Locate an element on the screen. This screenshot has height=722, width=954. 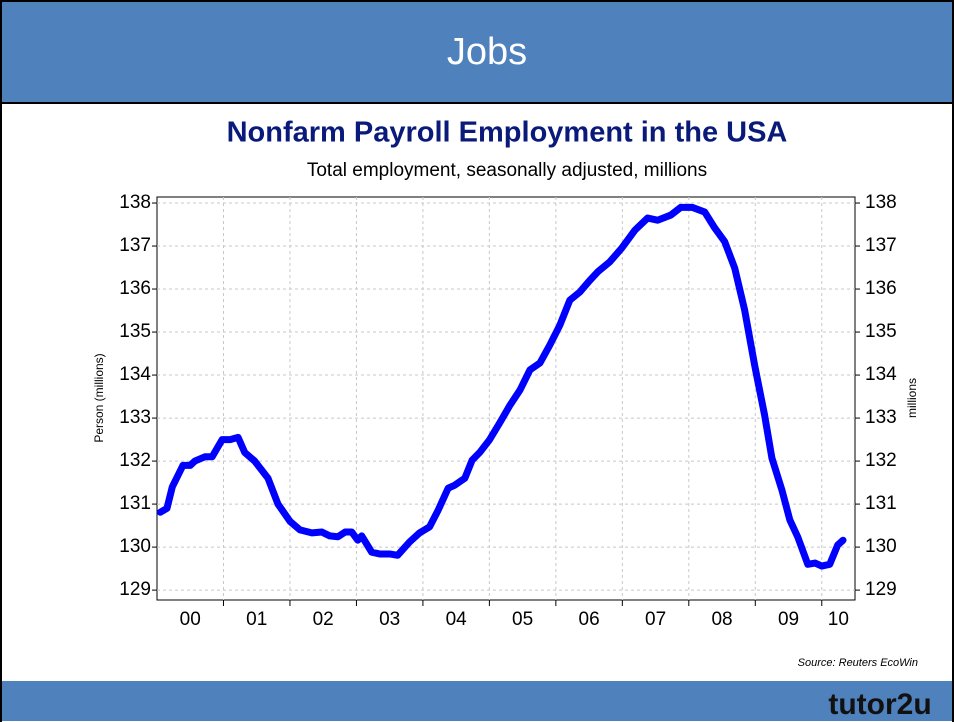
y-tick-label: 136 is located at coordinates (135, 288).